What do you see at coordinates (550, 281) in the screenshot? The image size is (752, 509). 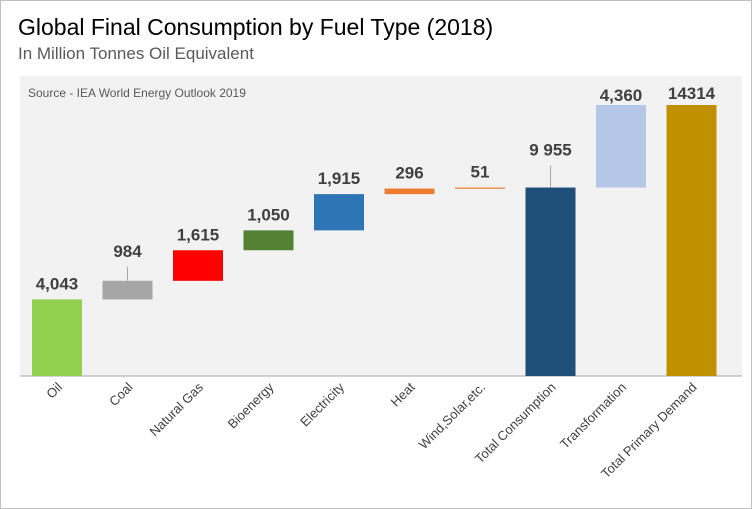 I see `bar-total-consumption` at bounding box center [550, 281].